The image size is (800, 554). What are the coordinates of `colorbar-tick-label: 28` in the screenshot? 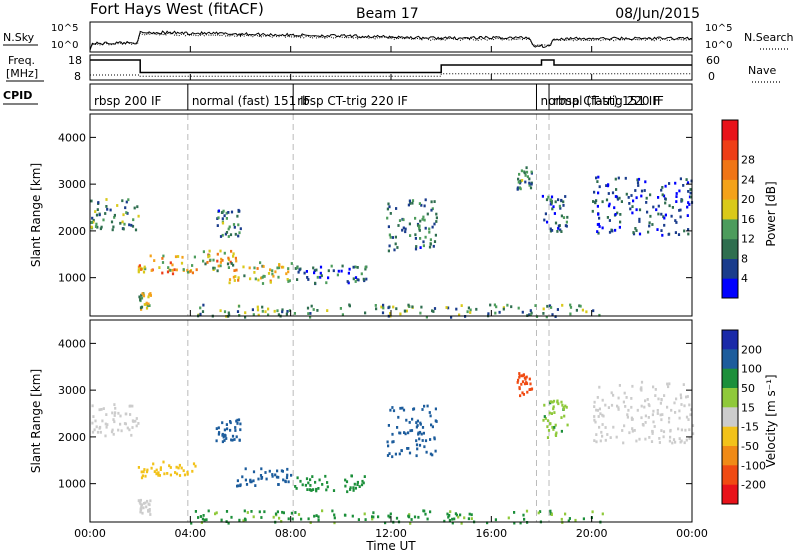 It's located at (748, 160).